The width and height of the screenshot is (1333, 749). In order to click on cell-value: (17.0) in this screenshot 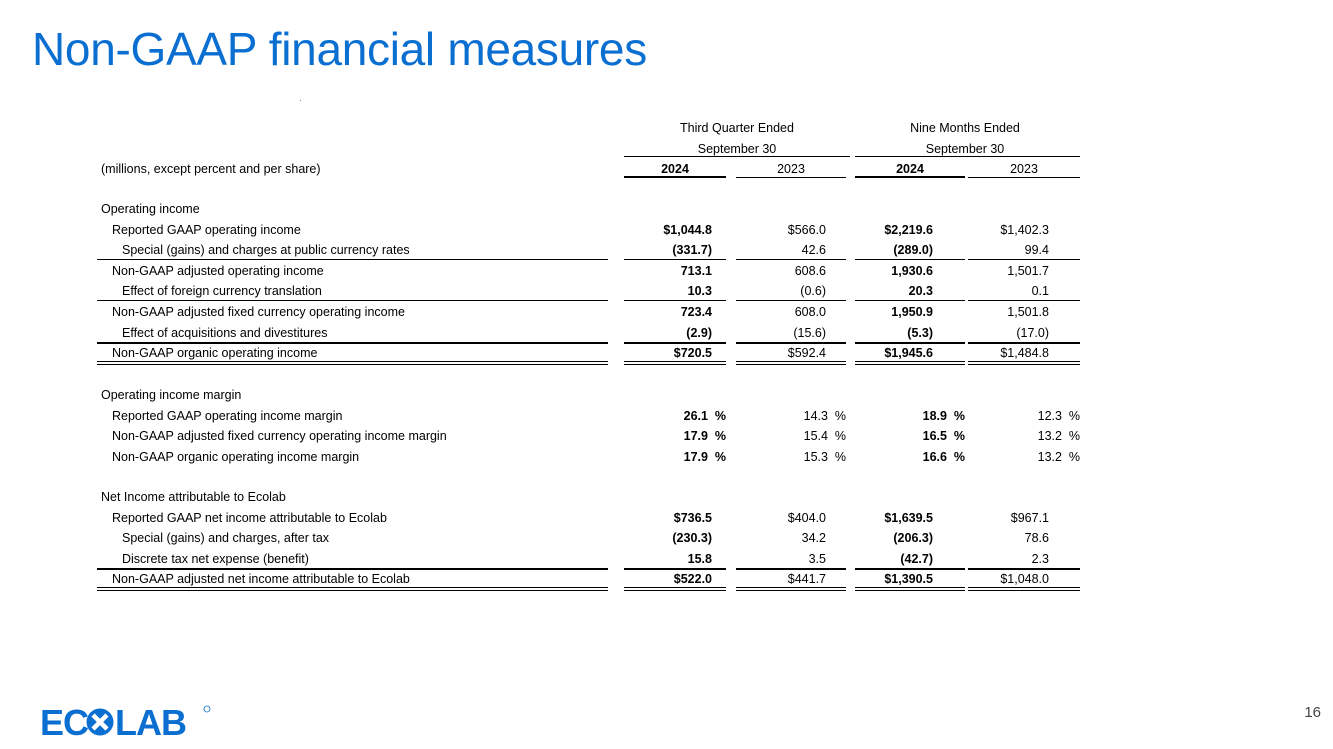, I will do `click(1032, 332)`.